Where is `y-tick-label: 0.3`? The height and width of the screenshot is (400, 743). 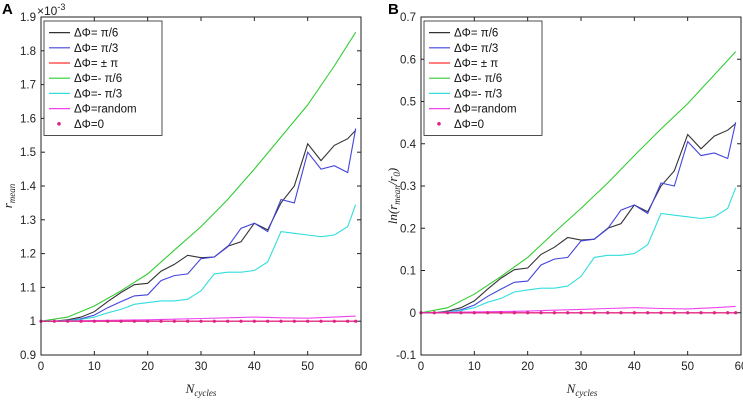
y-tick-label: 0.3 is located at coordinates (408, 187).